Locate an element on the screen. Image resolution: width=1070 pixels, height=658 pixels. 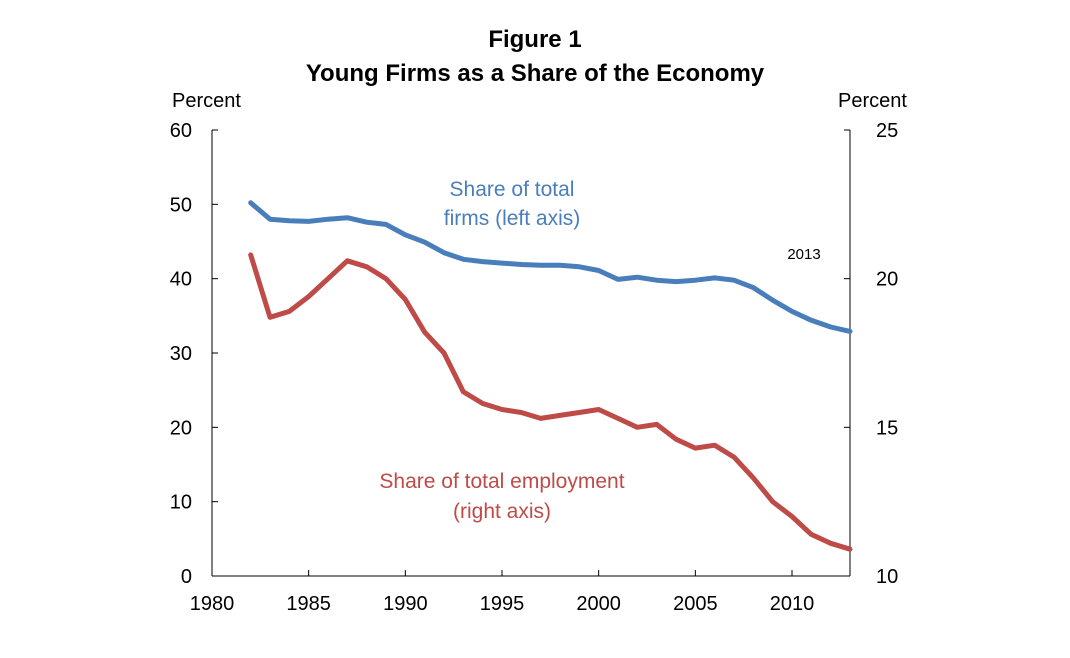
left-y-tick-label: 10 is located at coordinates (181, 503).